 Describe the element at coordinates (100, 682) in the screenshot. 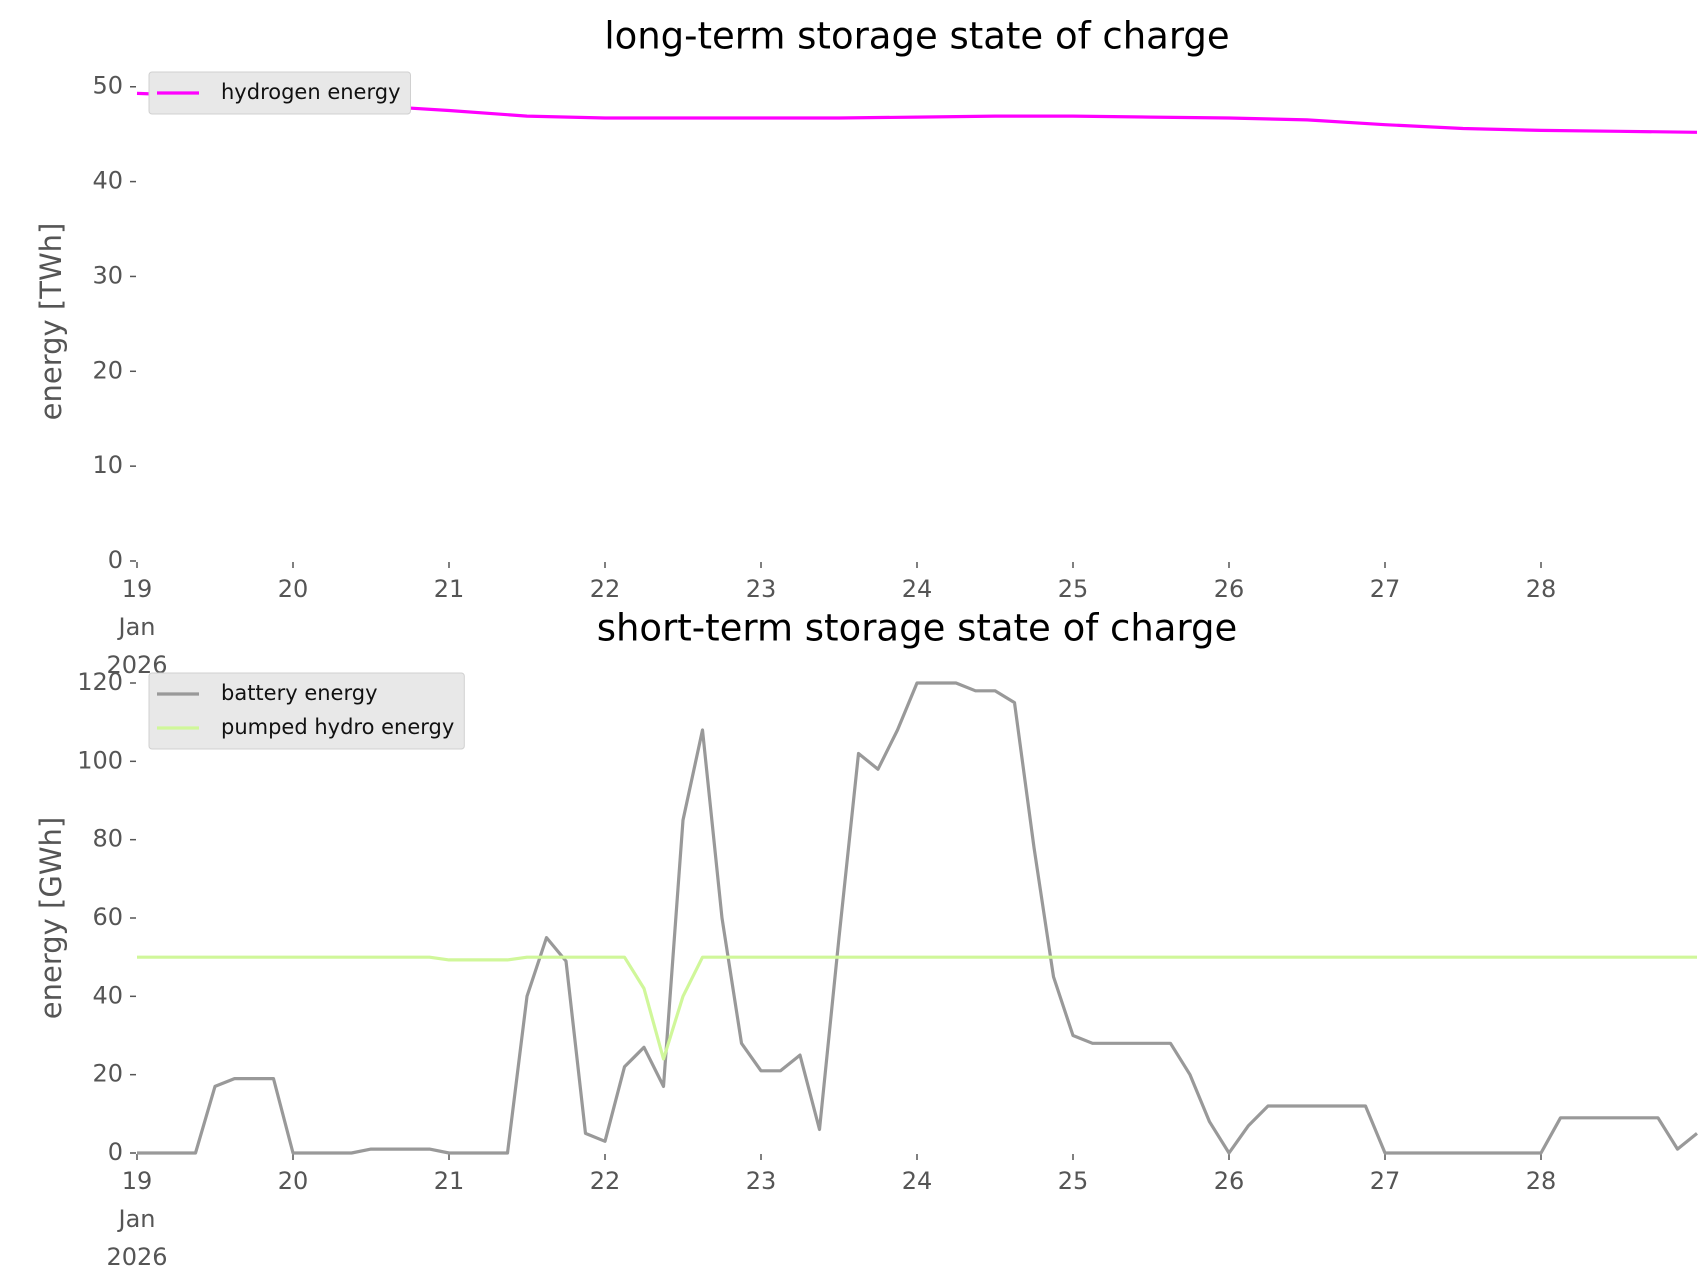

I see `y-tick-label: 120` at that location.